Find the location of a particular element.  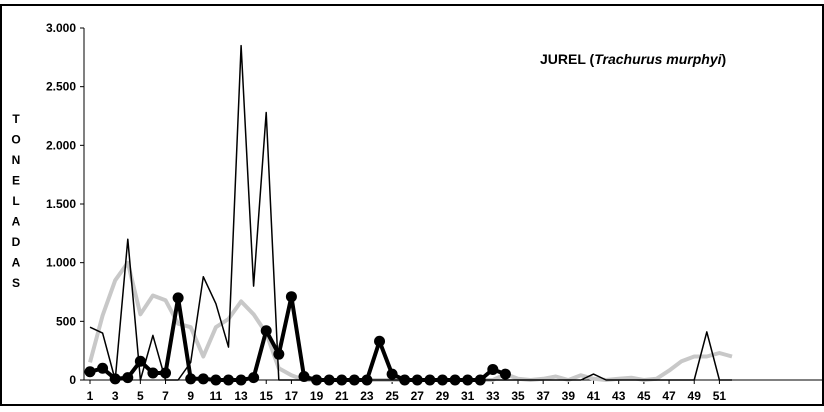

x-tick-label: 31 is located at coordinates (468, 396).